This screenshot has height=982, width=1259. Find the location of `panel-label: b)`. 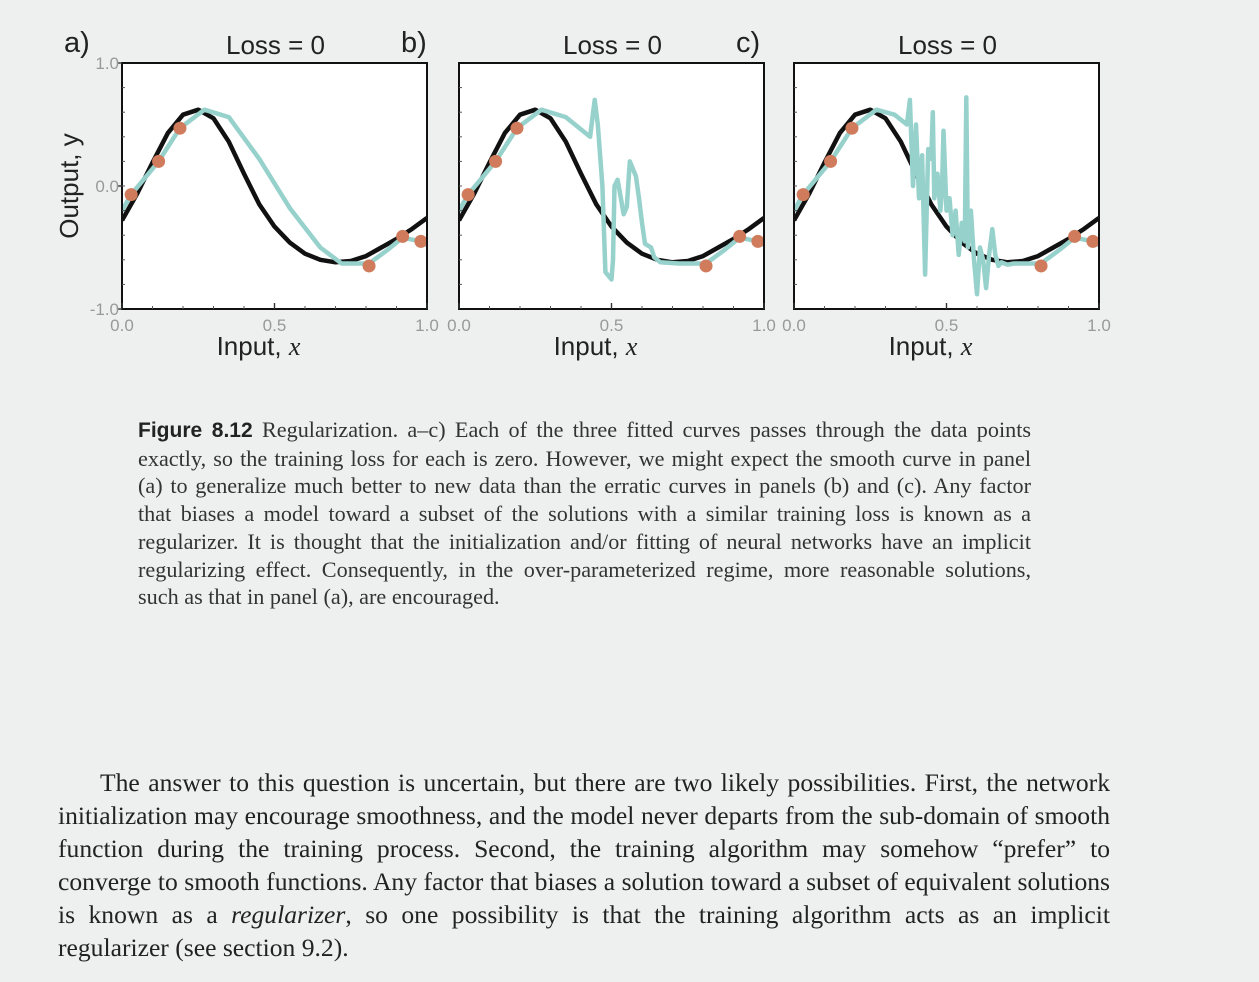

panel-label: b) is located at coordinates (414, 43).